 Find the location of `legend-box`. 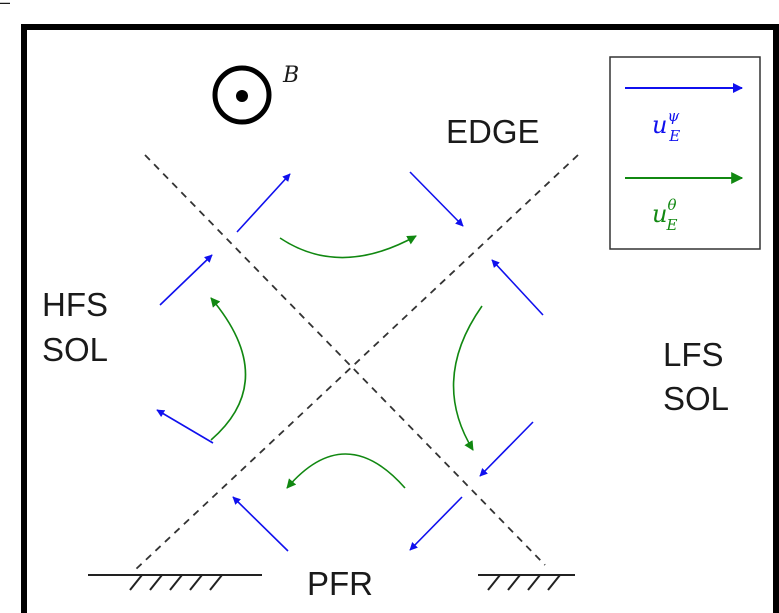

legend-box is located at coordinates (685, 153).